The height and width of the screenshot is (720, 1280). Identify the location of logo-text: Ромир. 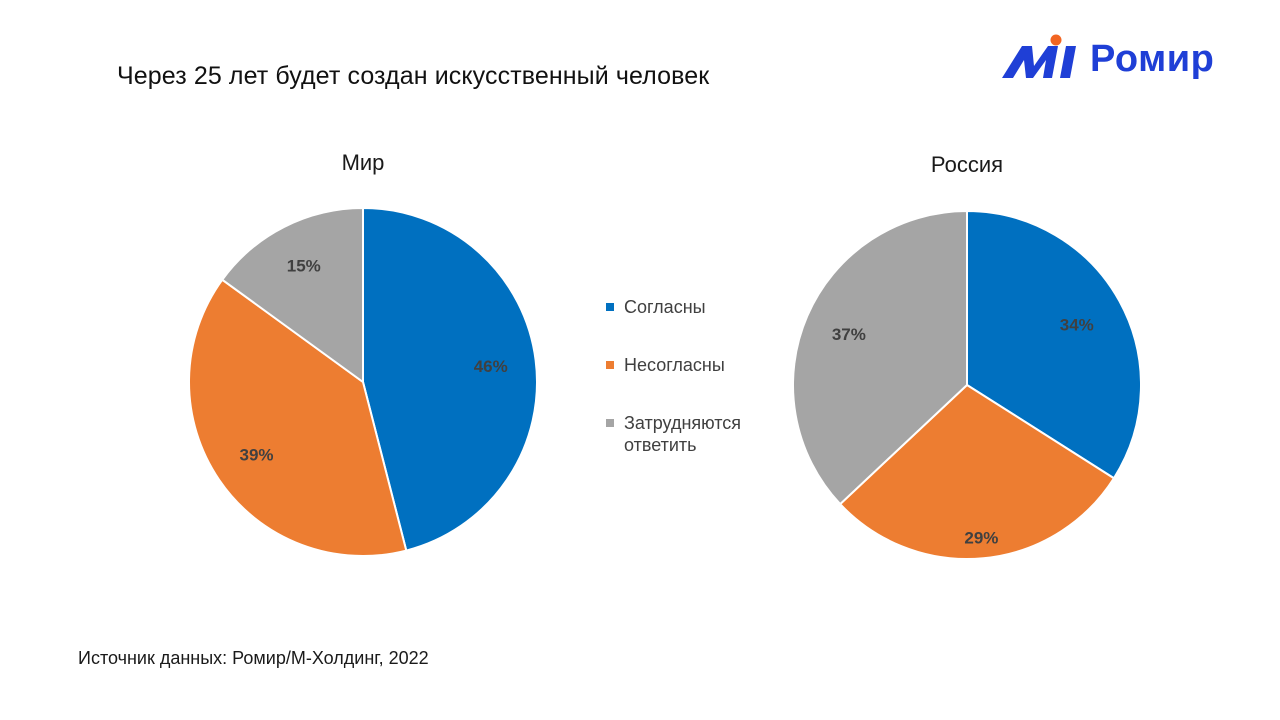
(1152, 59).